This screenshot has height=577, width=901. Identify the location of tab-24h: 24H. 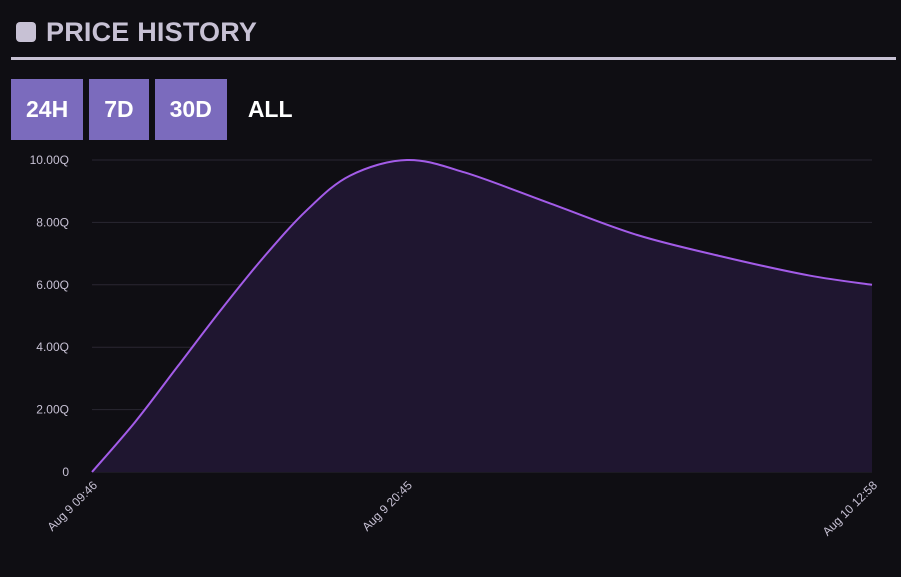
(47, 109).